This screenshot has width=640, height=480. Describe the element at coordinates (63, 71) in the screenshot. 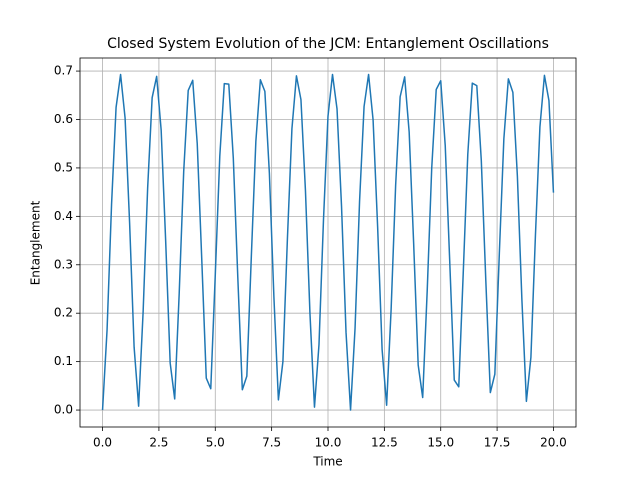

I see `y-tick-label: 0.7` at that location.